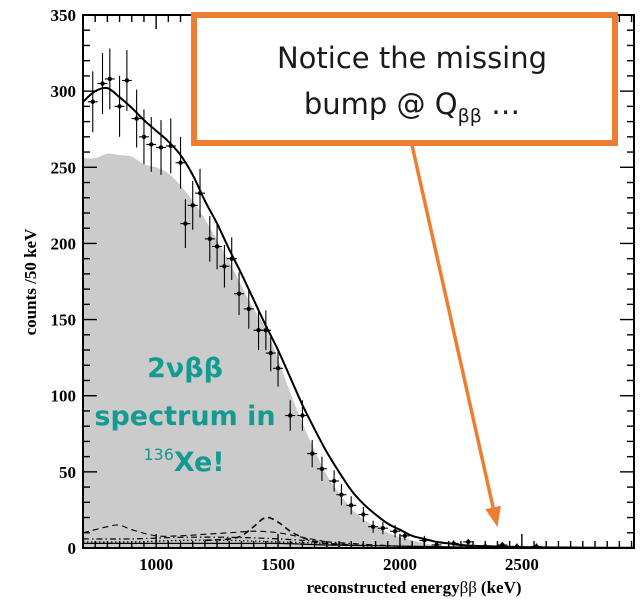  I want to click on callout-line-2-prefix: bump @ Q, so click(381, 104).